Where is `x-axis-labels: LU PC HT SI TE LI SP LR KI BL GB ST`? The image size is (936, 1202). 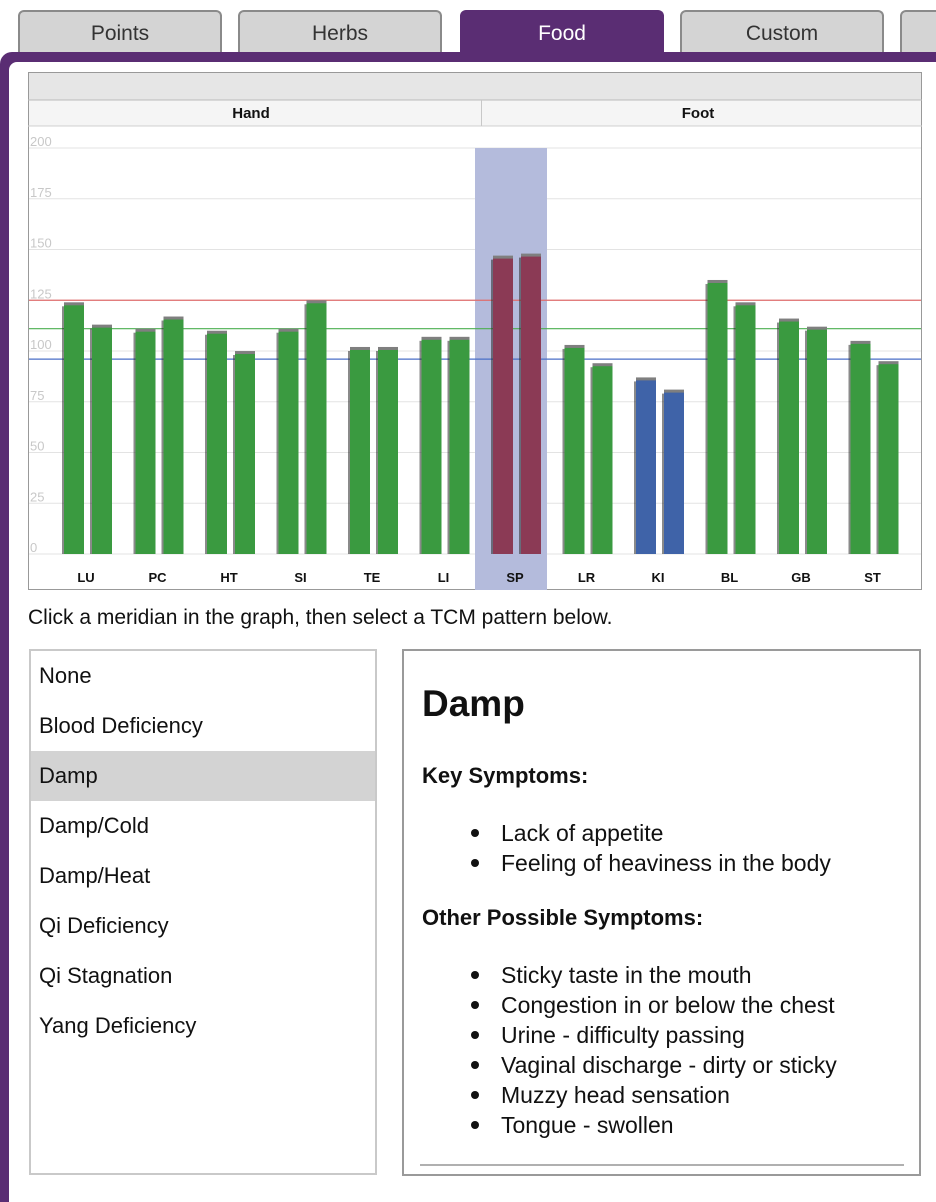 x-axis-labels: LU PC HT SI TE LI SP LR KI BL GB ST is located at coordinates (479, 577).